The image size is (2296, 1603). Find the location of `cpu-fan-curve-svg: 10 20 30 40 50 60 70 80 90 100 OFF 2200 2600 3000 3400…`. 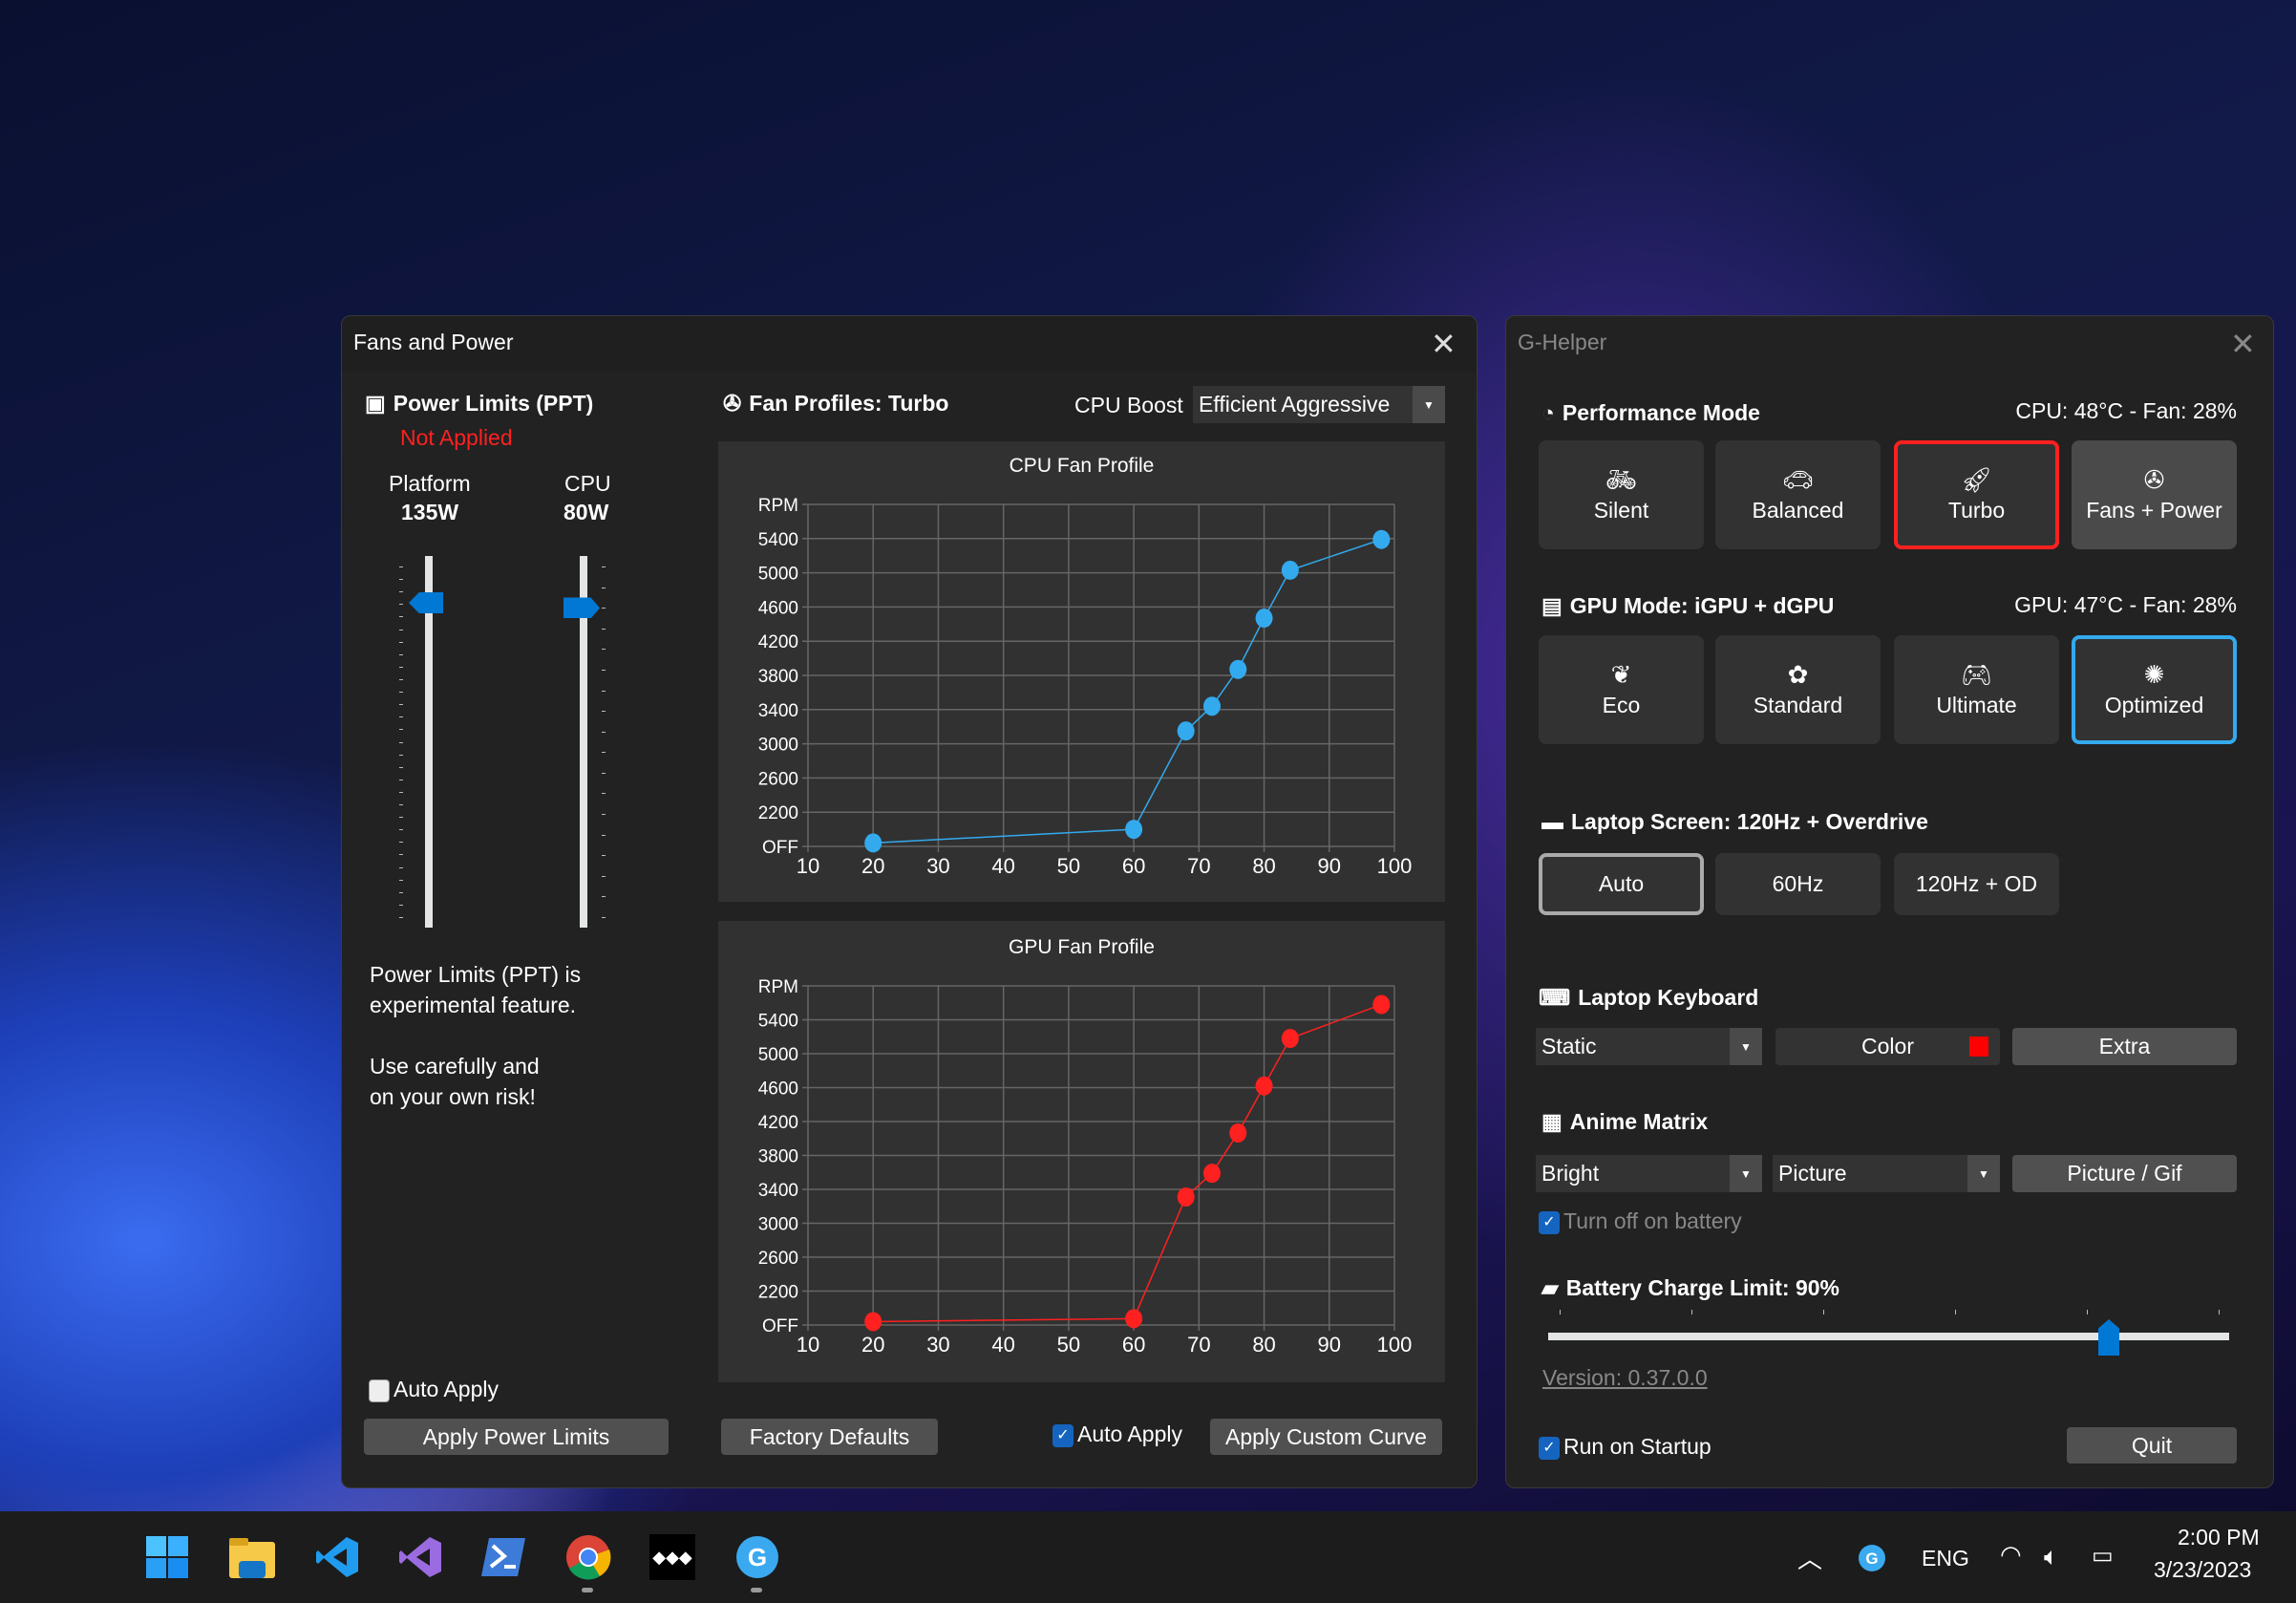

cpu-fan-curve-svg: 10 20 30 40 50 60 70 80 90 100 OFF 2200 2600 3000 3400… is located at coordinates (1081, 671).